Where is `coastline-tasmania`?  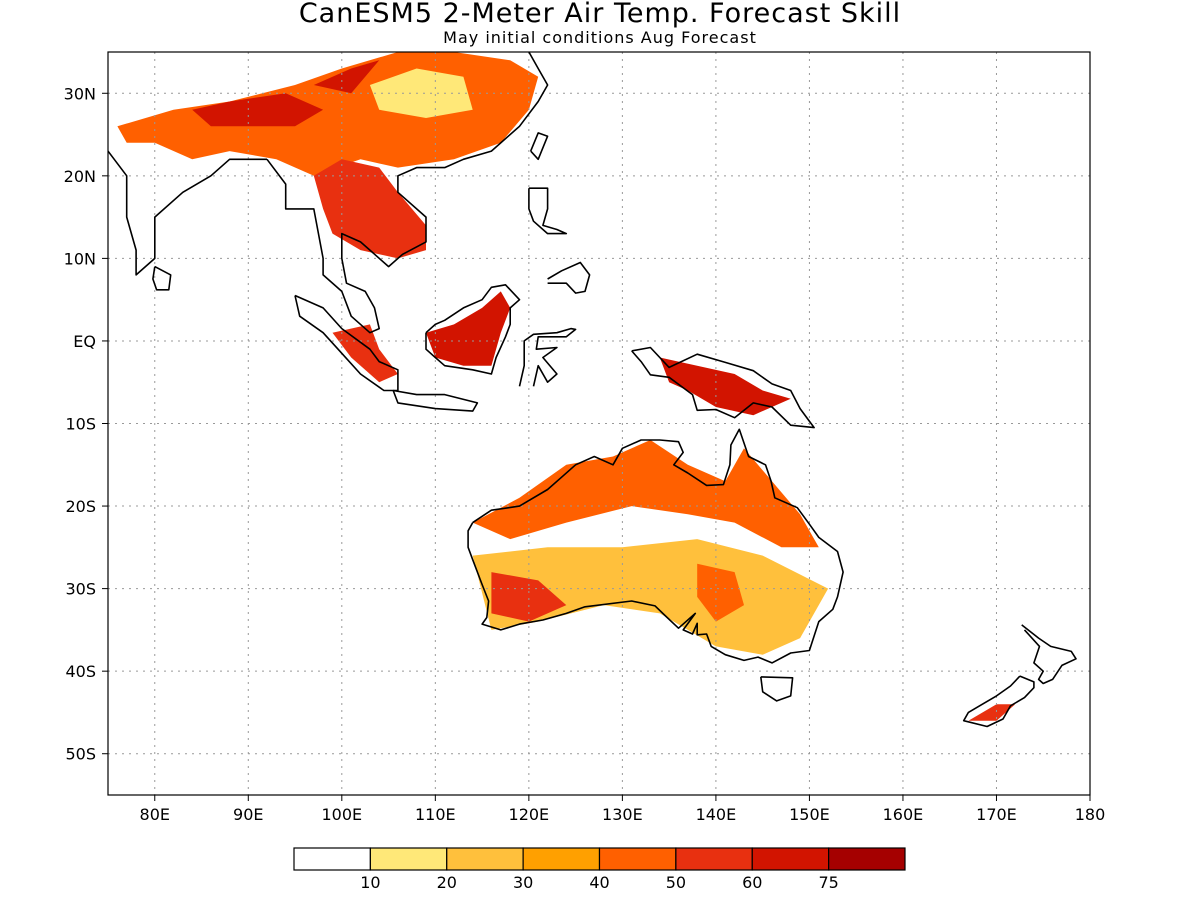 coastline-tasmania is located at coordinates (777, 689).